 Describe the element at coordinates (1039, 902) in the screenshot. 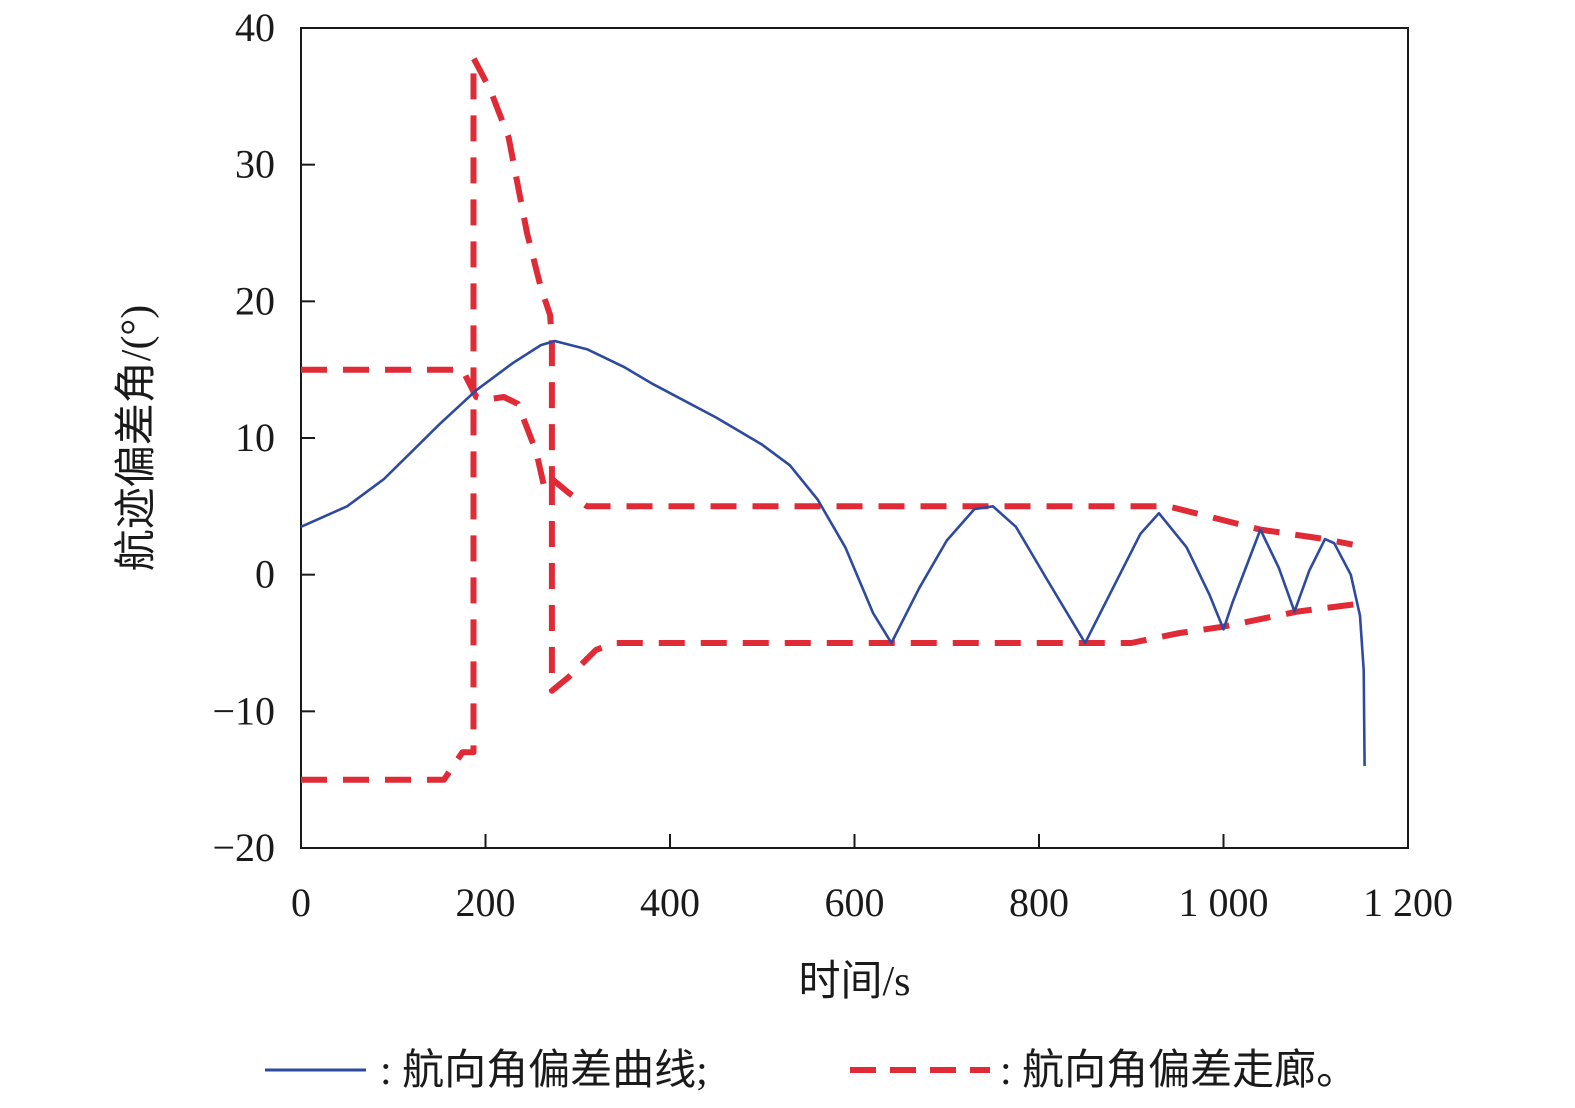

I see `x-tick-label: 800` at that location.